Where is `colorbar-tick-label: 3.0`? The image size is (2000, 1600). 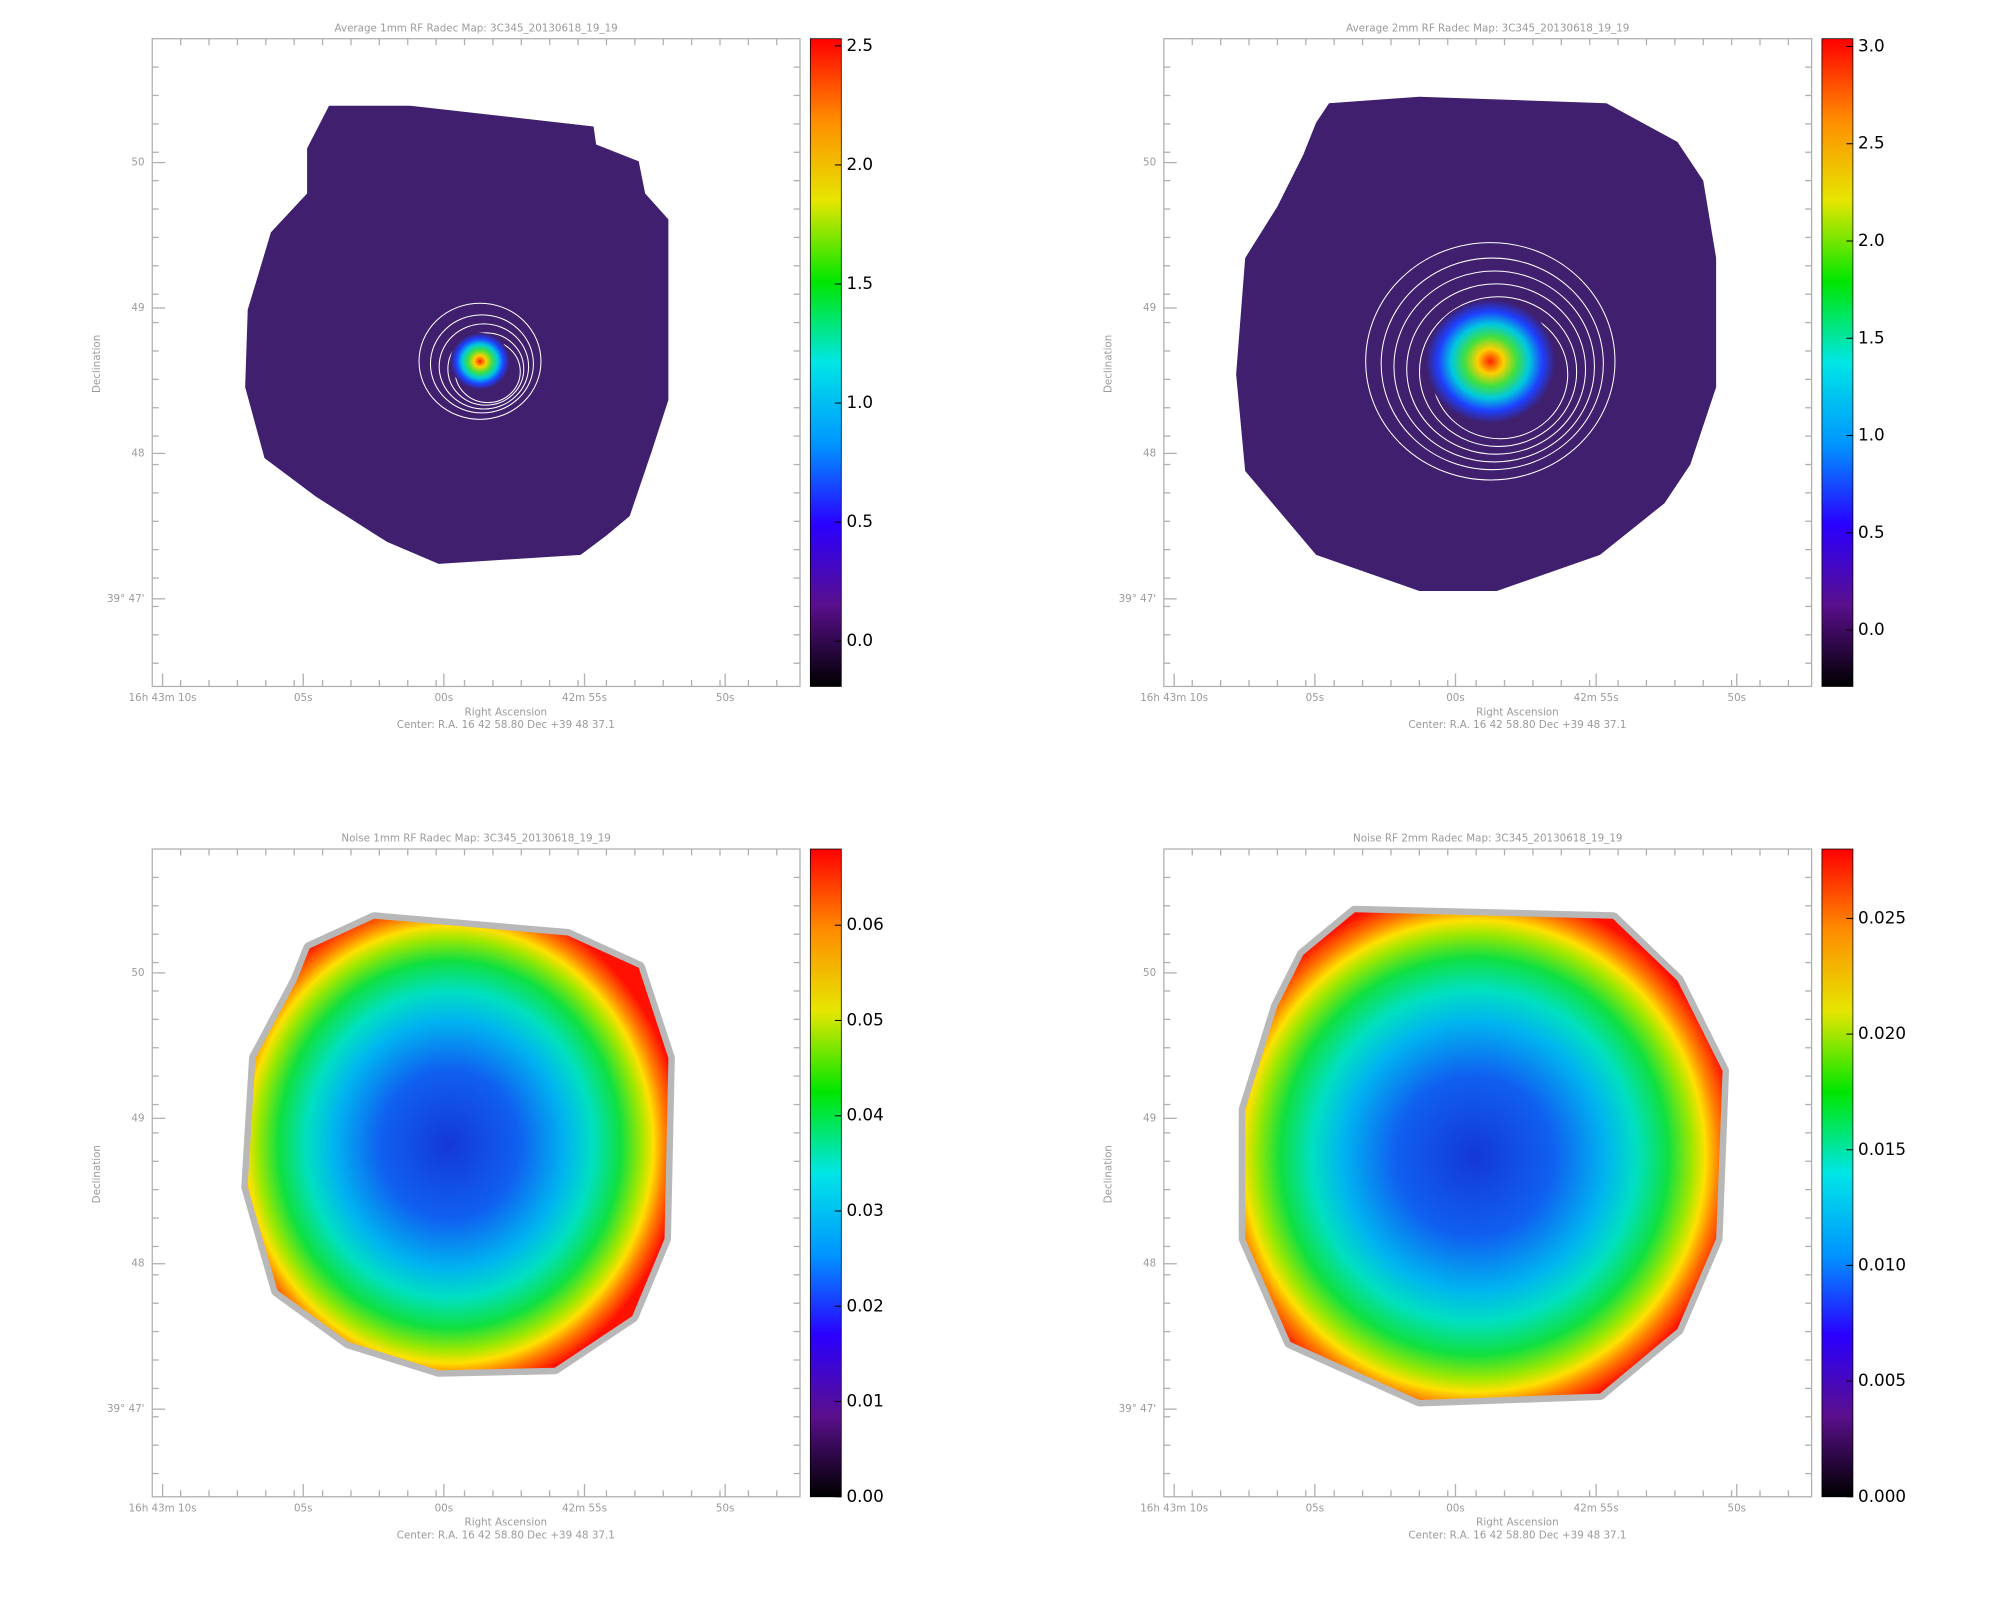
colorbar-tick-label: 3.0 is located at coordinates (1871, 45).